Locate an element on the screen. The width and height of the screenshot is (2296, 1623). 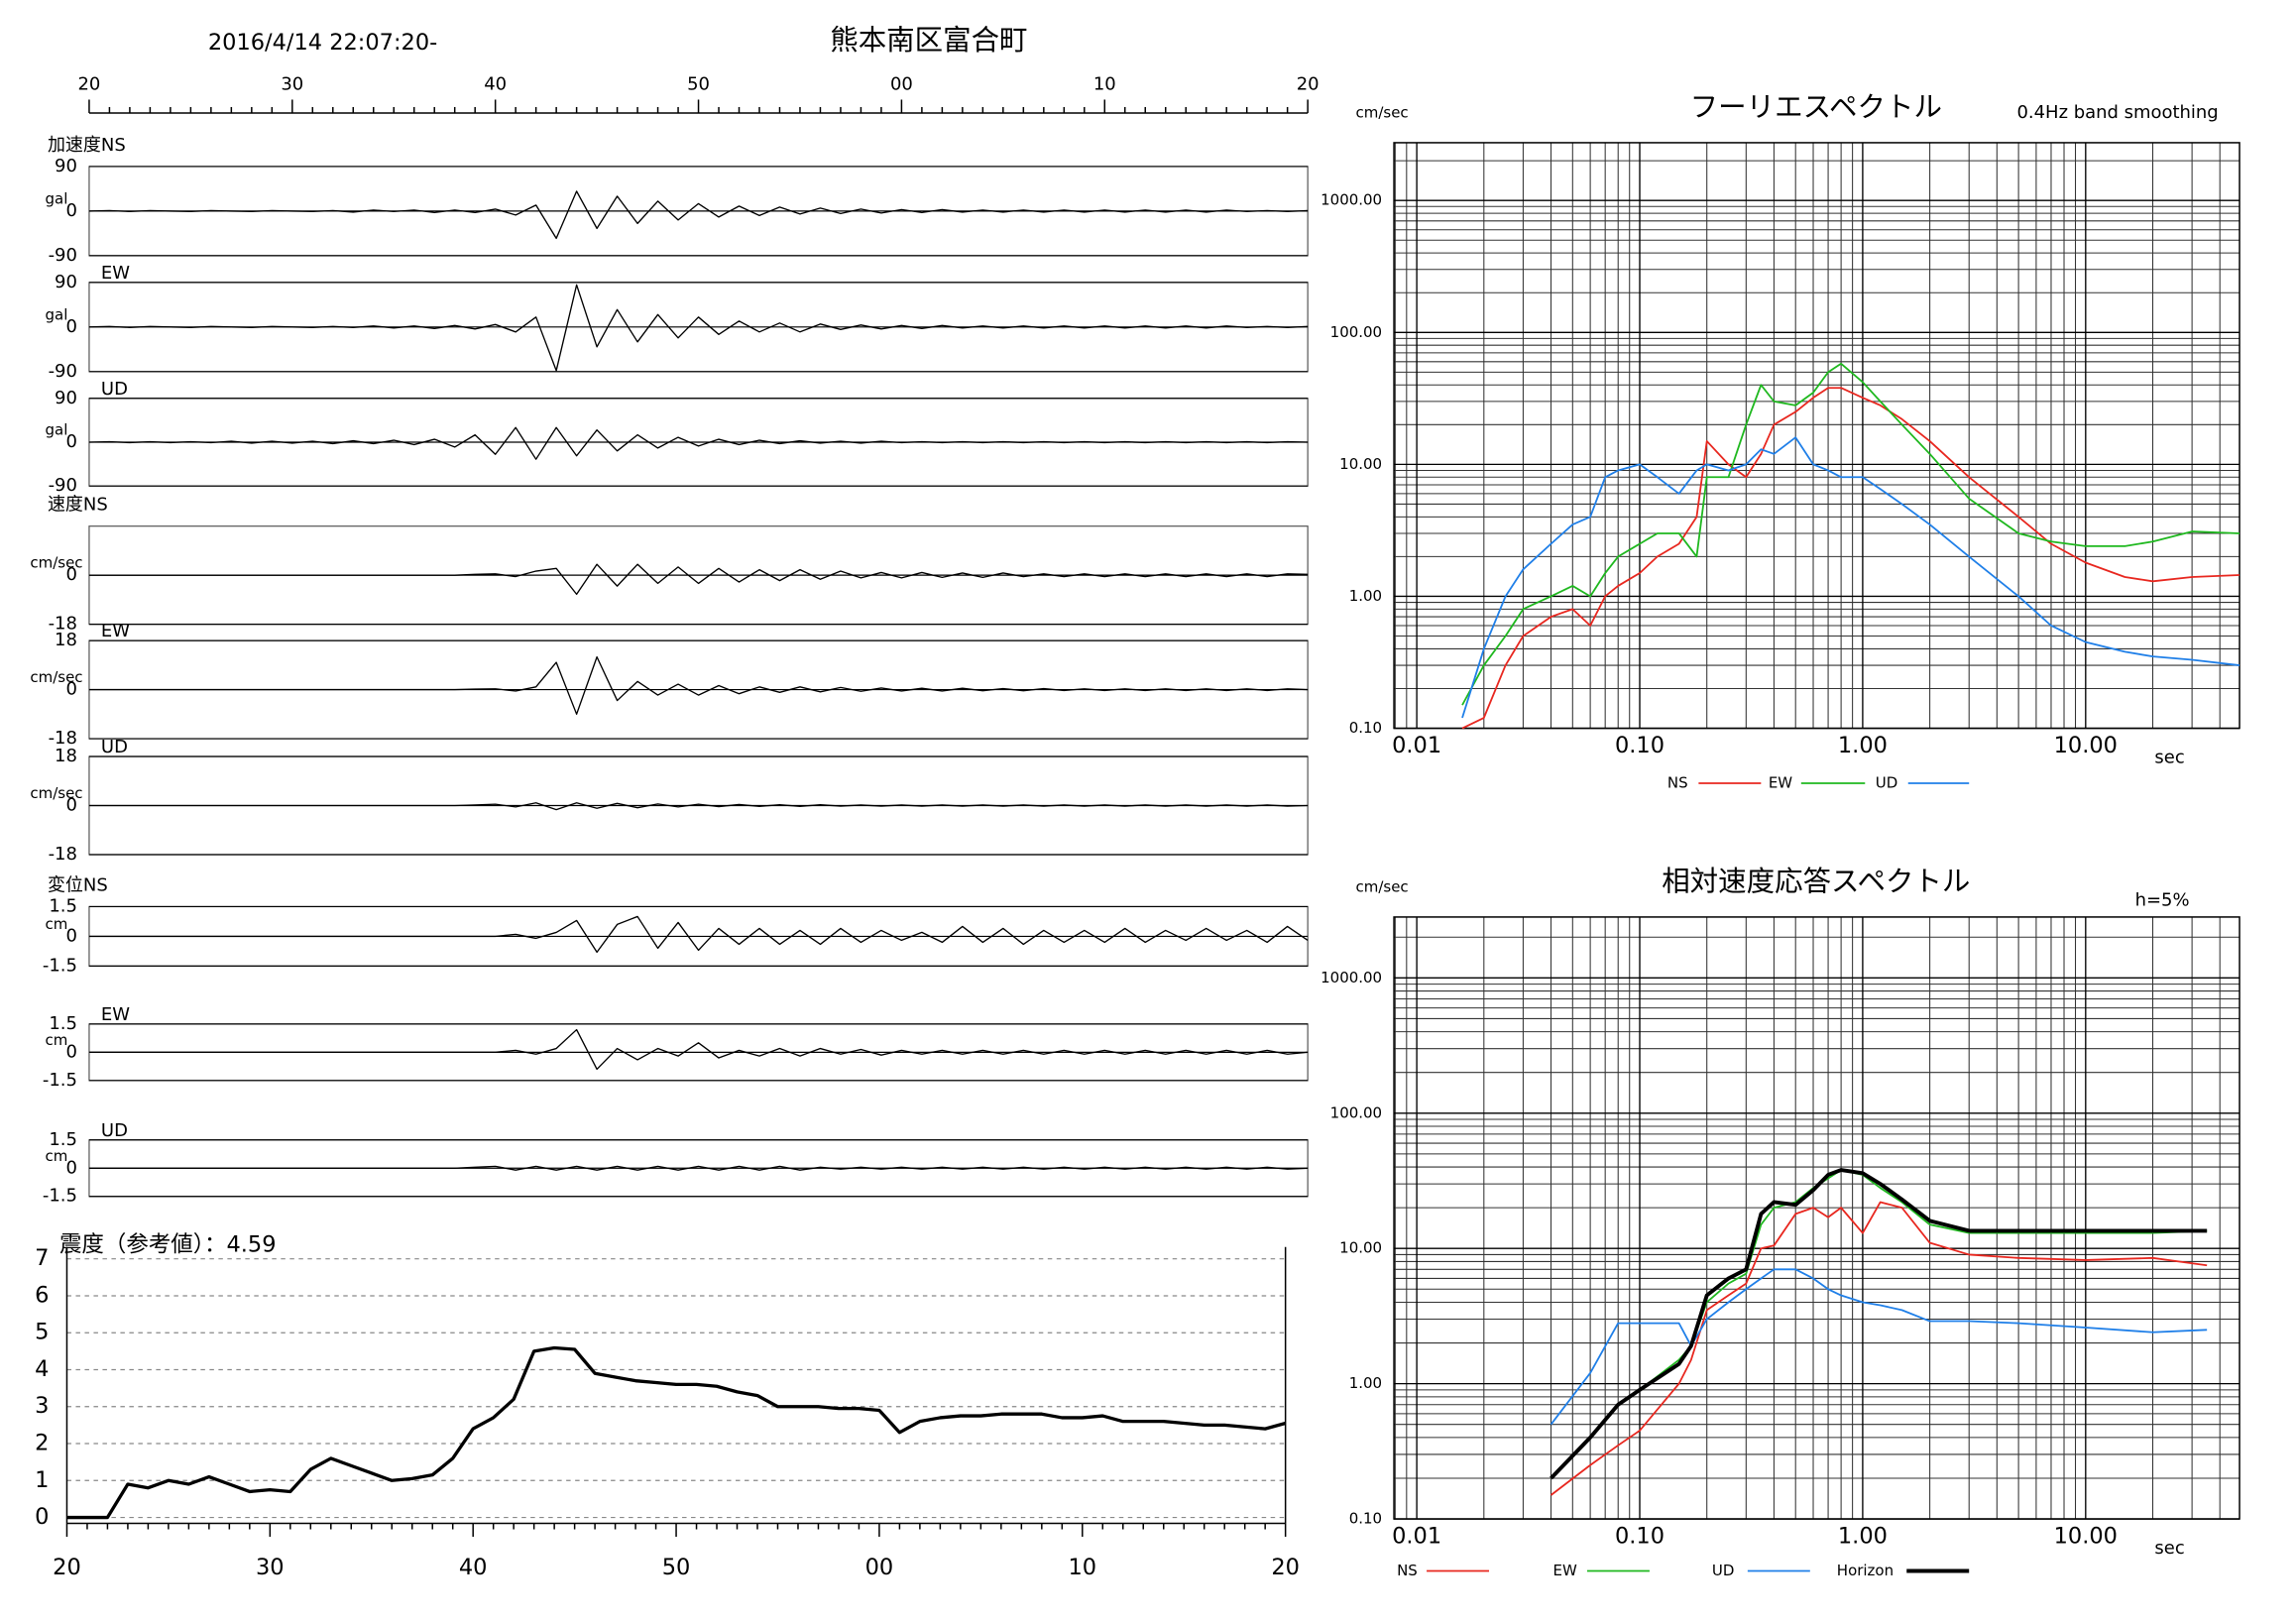
annotation: h=5% is located at coordinates (2162, 899).